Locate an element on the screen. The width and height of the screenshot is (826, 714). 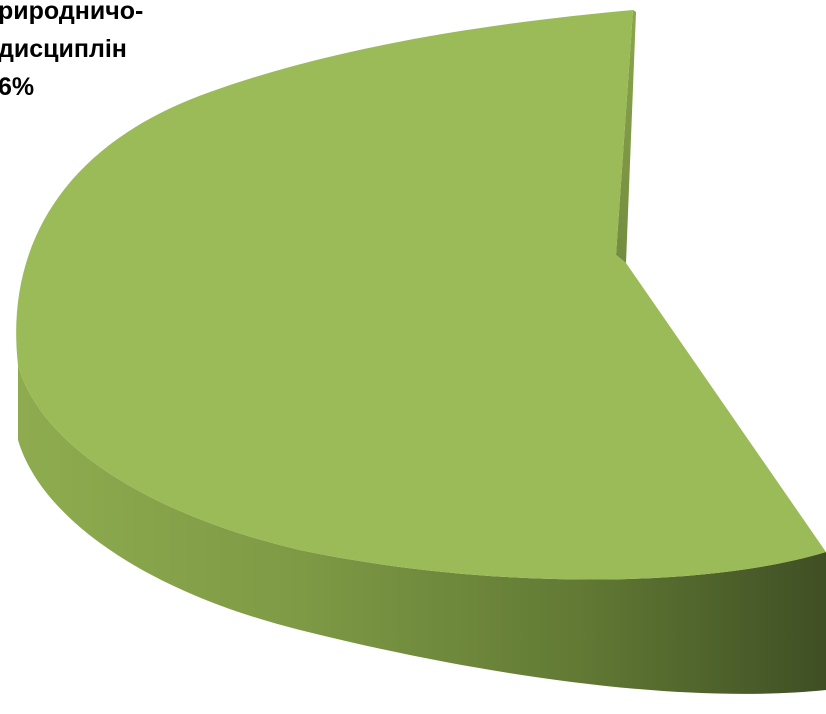
pie-slice-inner-edge is located at coordinates (626, 136).